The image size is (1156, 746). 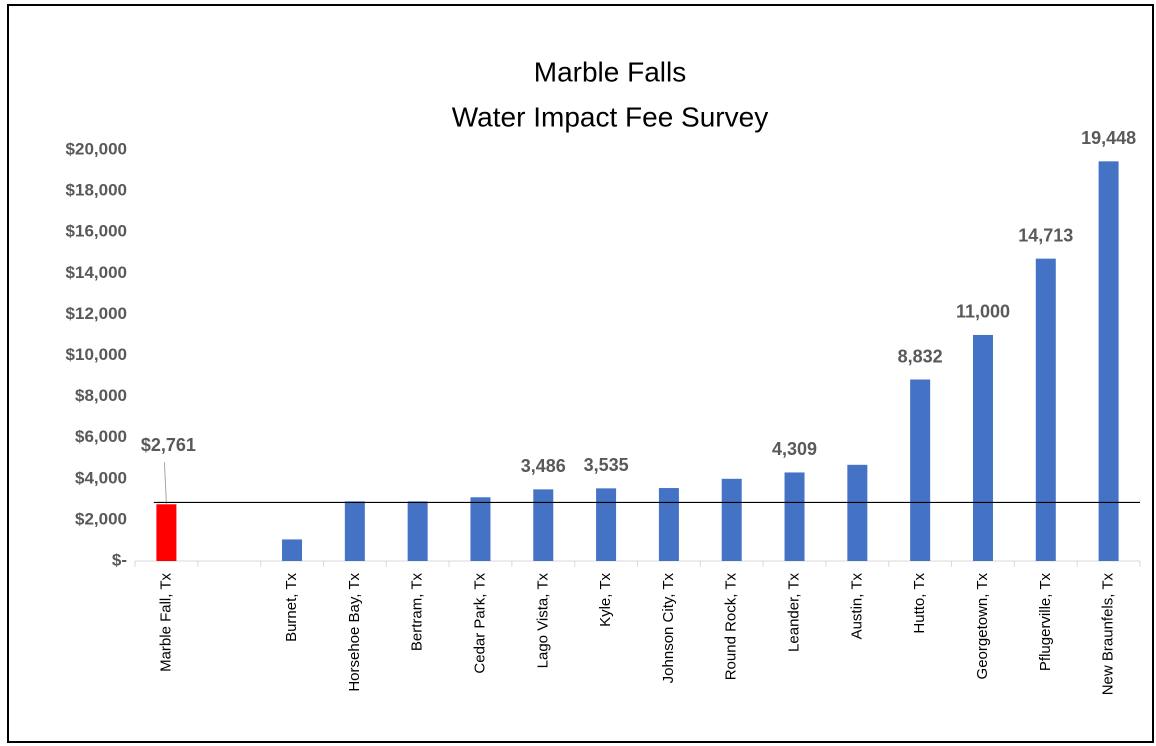 What do you see at coordinates (1108, 138) in the screenshot?
I see `data-label: 19,448` at bounding box center [1108, 138].